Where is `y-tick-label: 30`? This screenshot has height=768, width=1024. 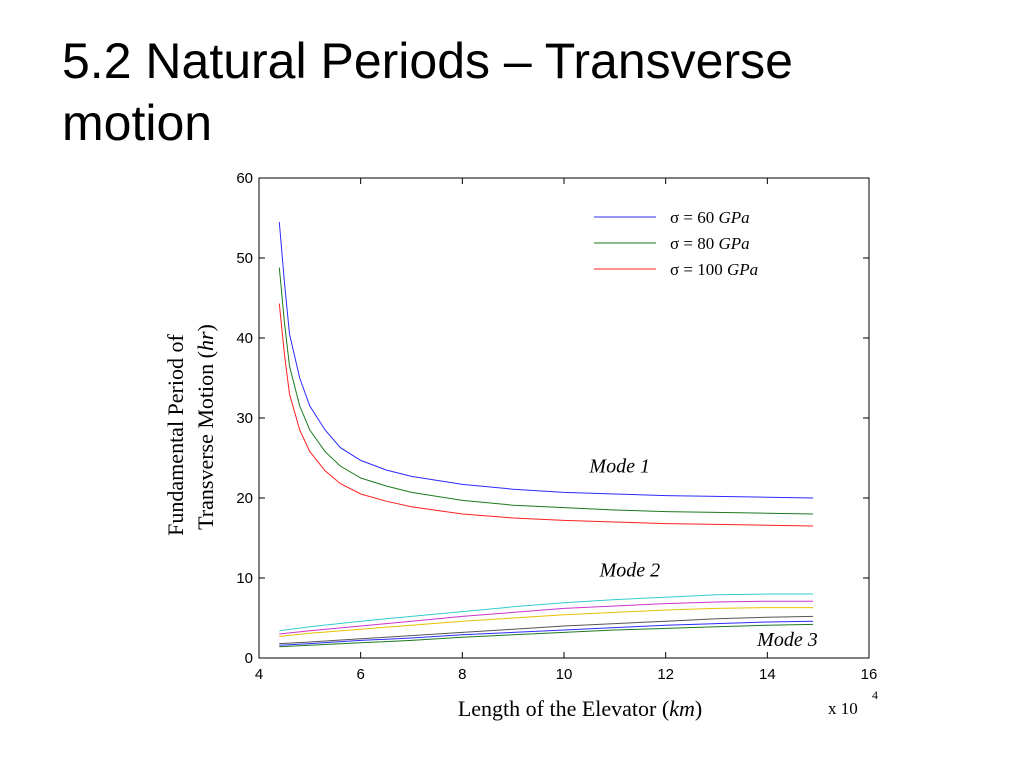
y-tick-label: 30 is located at coordinates (244, 418).